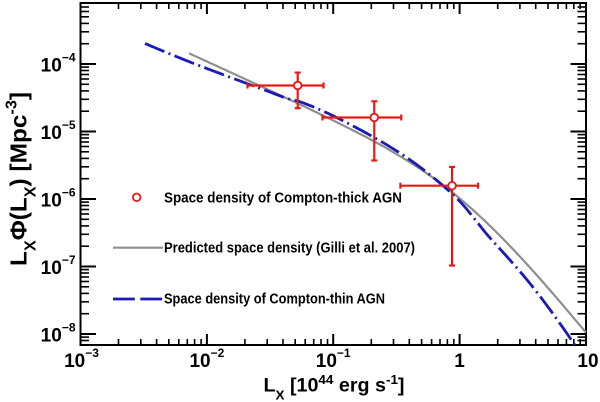  I want to click on svg-text:Space density of Compton-thin: Space density of Compton-thin AGN, so click(274, 299).